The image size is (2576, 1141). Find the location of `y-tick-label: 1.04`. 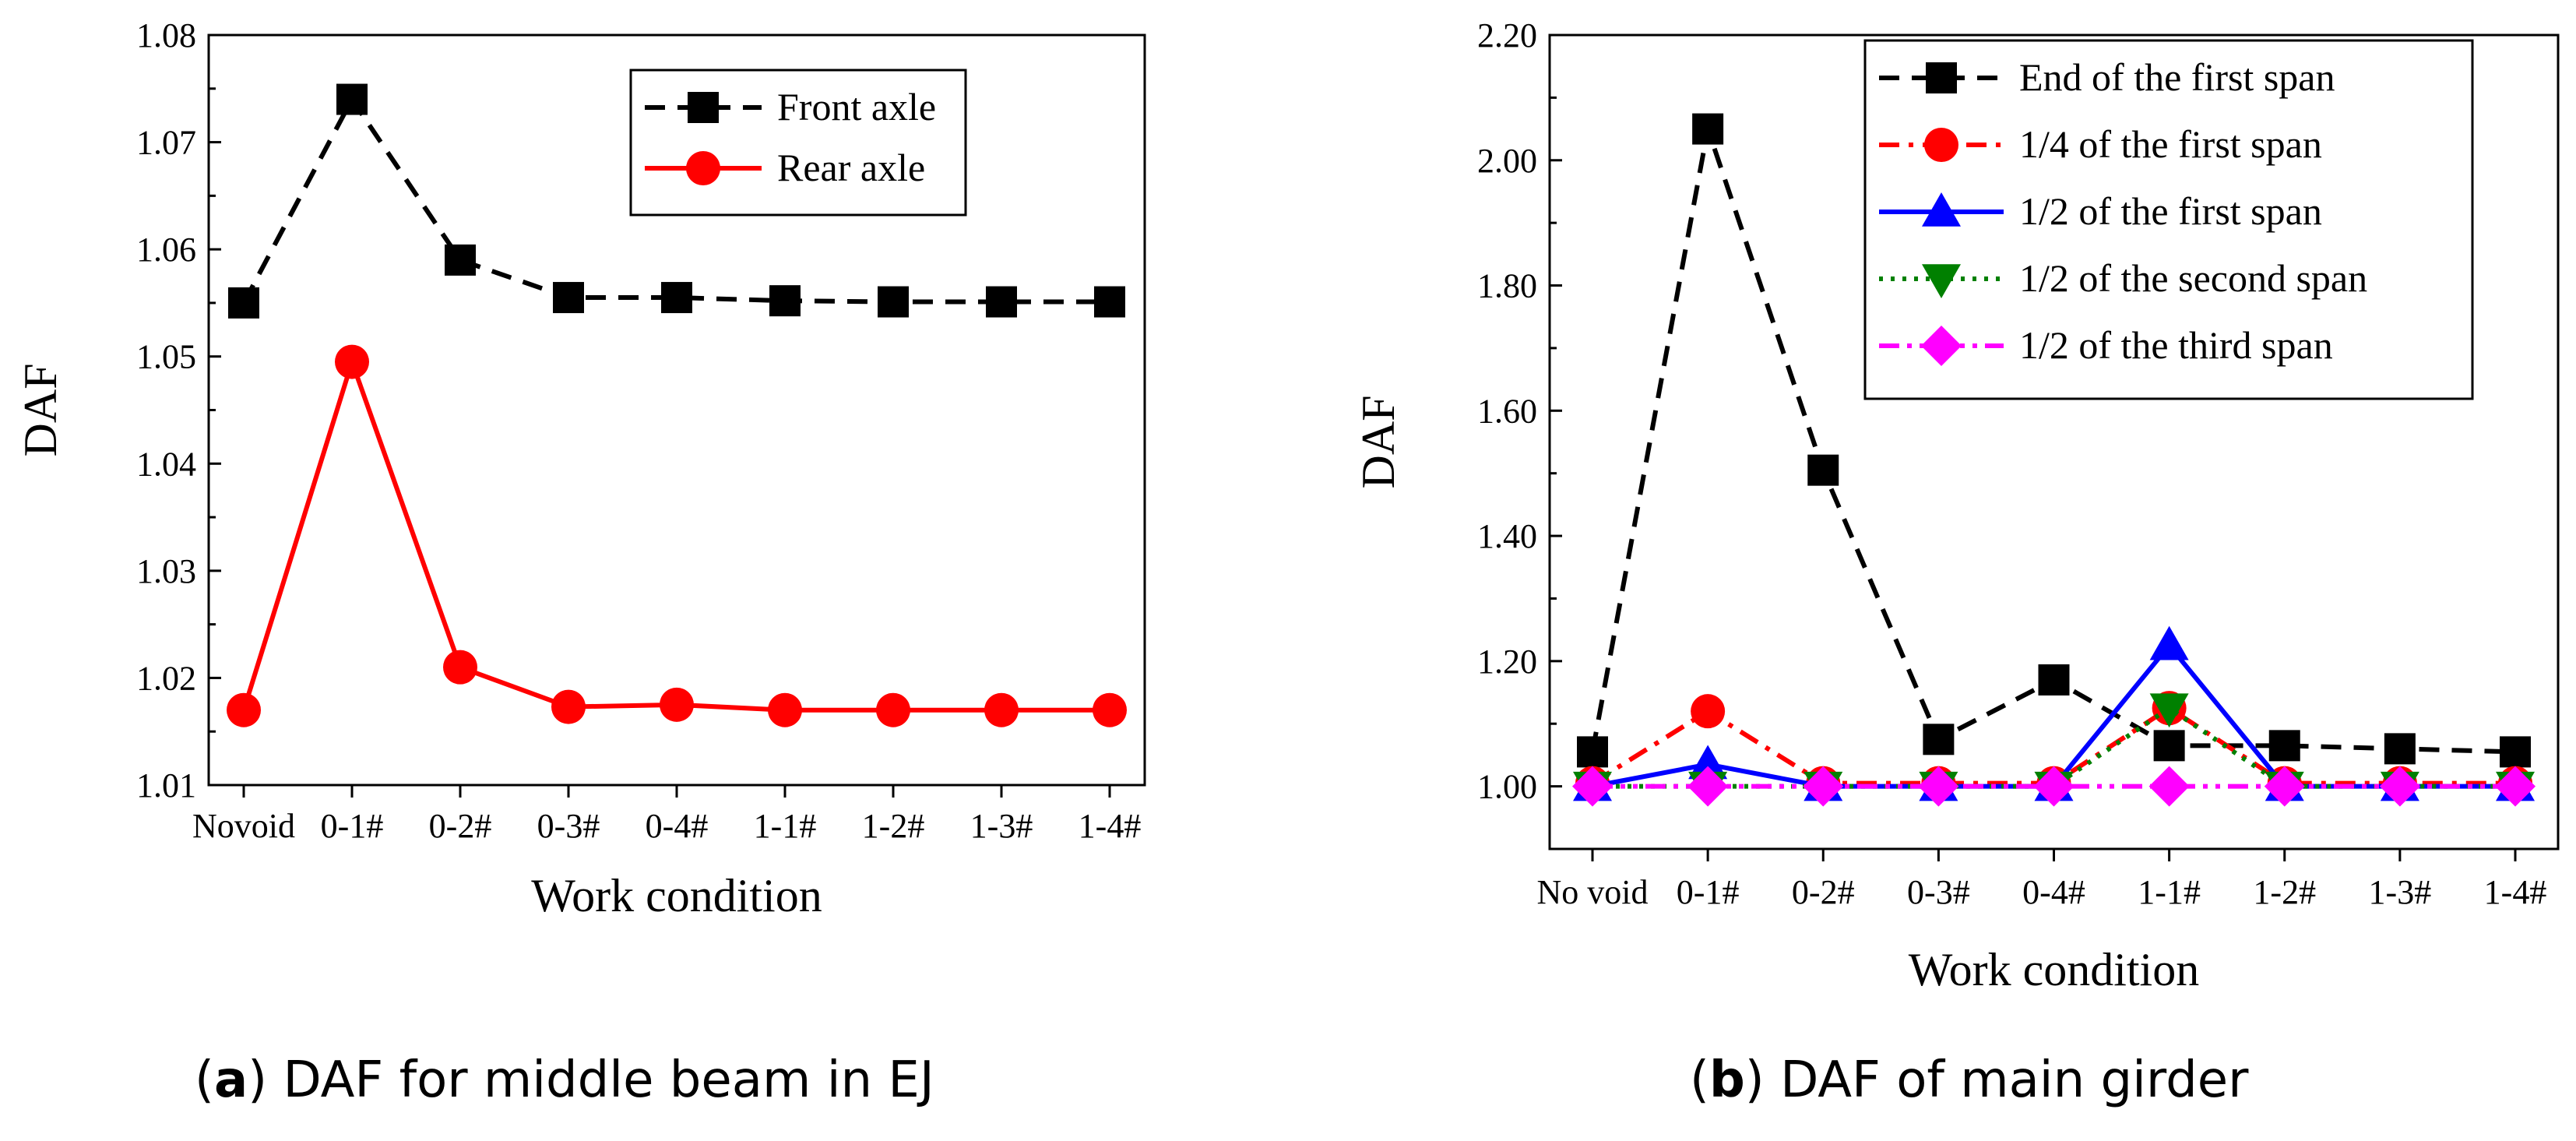

y-tick-label: 1.04 is located at coordinates (166, 464).